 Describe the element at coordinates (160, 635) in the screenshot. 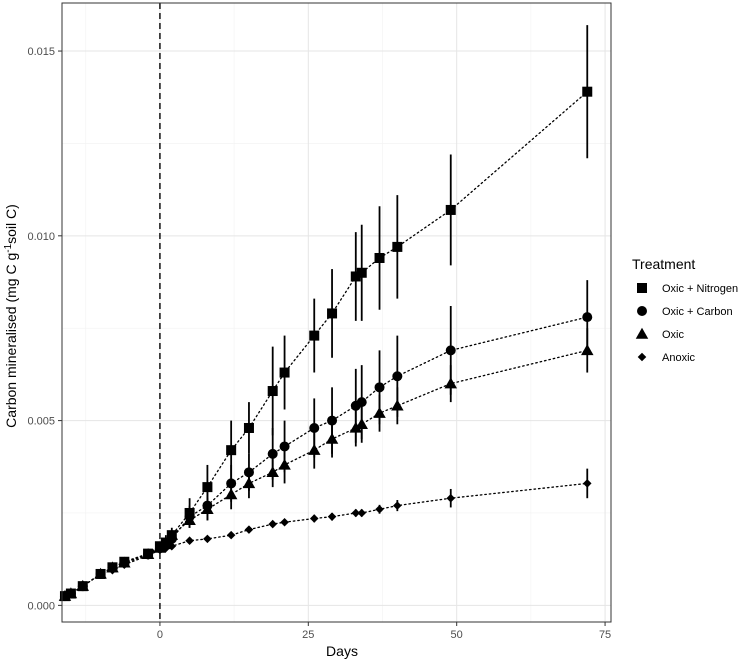

I see `x-tick-label: 0` at that location.